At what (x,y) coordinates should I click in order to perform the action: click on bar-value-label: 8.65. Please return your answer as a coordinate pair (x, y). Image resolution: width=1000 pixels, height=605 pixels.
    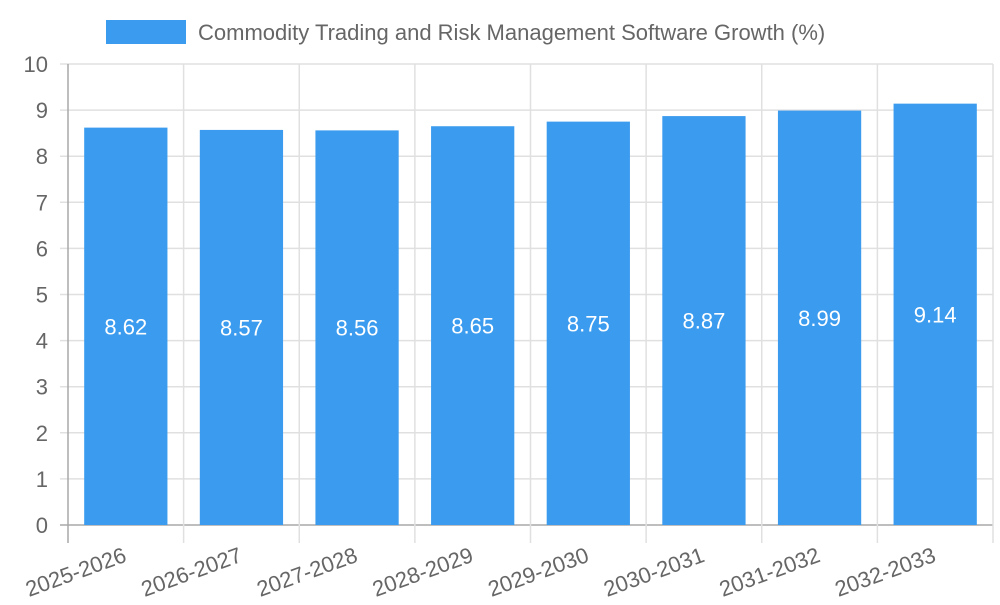
    Looking at the image, I should click on (472, 326).